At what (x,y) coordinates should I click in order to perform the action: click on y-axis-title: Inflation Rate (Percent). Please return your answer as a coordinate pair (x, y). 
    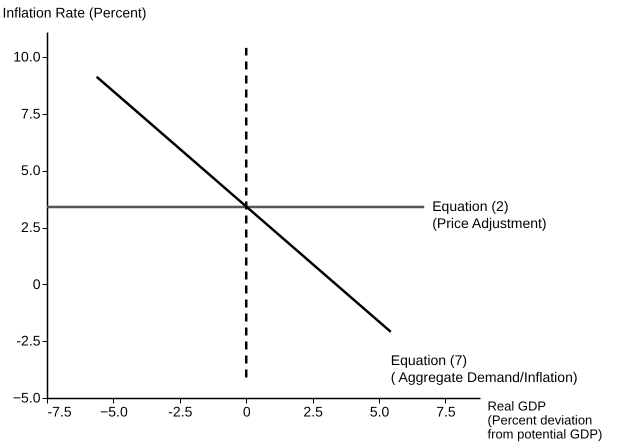
    Looking at the image, I should click on (74, 12).